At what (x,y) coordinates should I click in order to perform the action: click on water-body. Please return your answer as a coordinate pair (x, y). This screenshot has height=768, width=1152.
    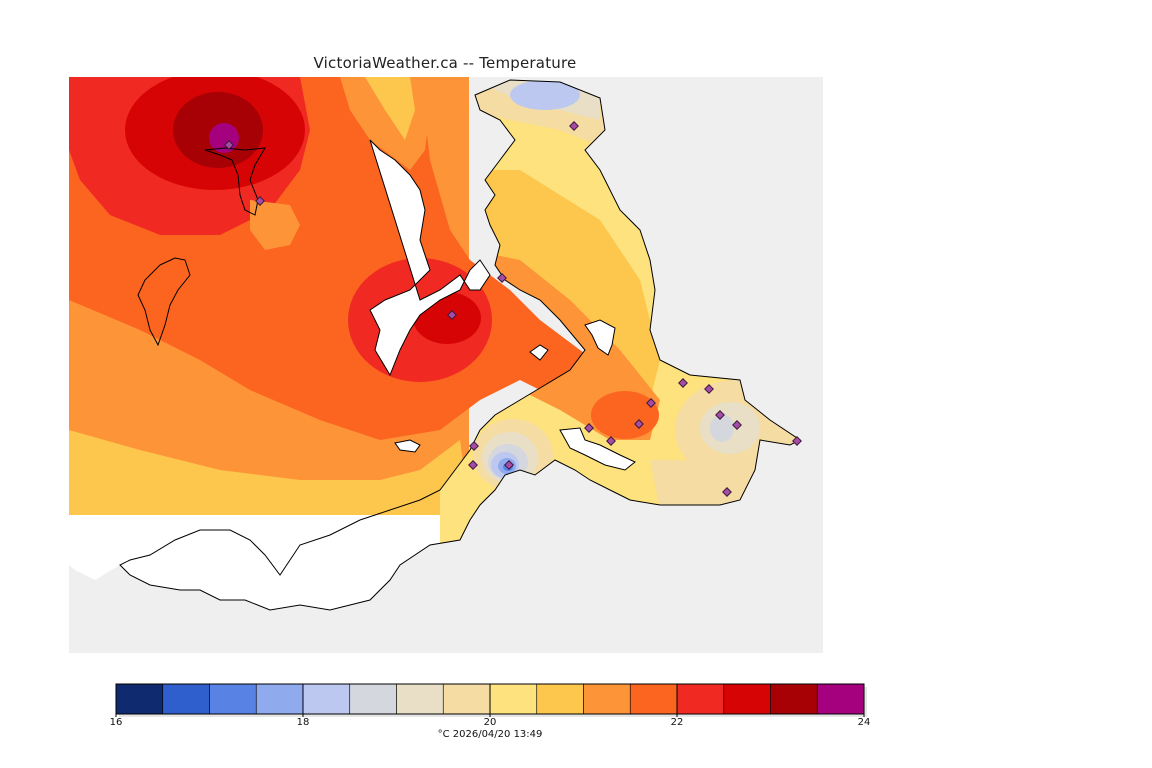
    Looking at the image, I should click on (274, 557).